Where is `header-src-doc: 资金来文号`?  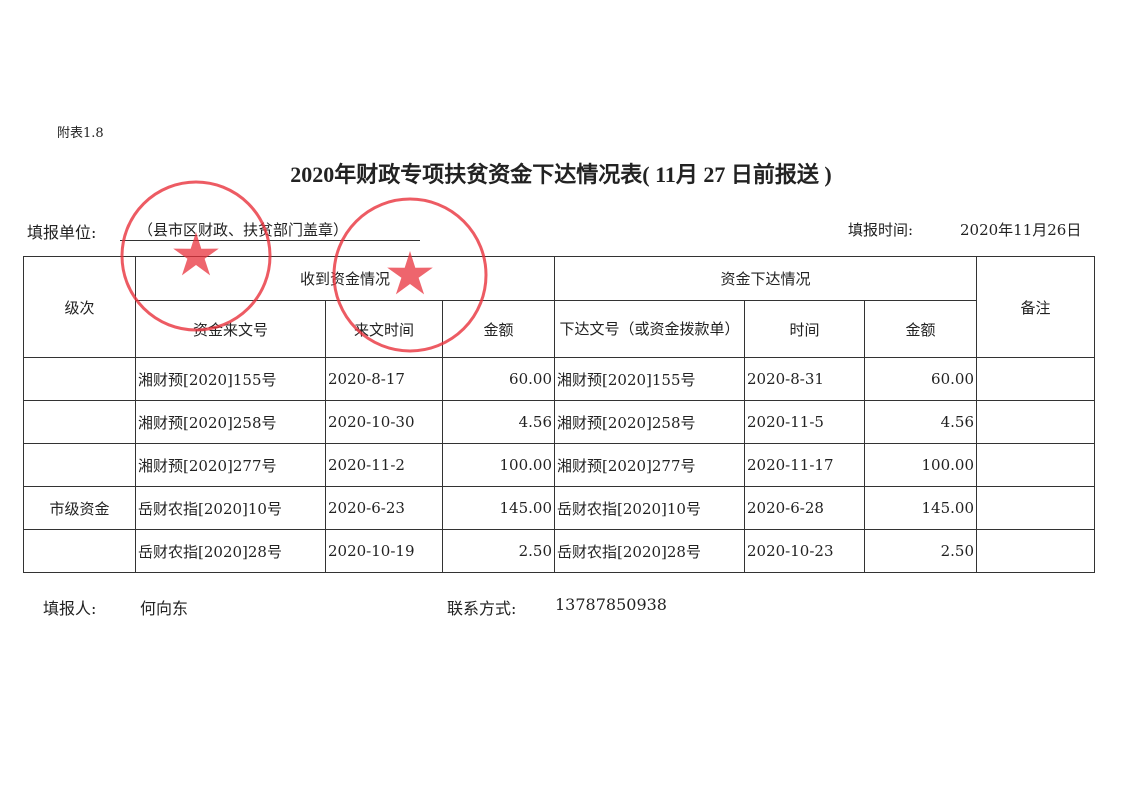
header-src-doc: 资金来文号 is located at coordinates (230, 329).